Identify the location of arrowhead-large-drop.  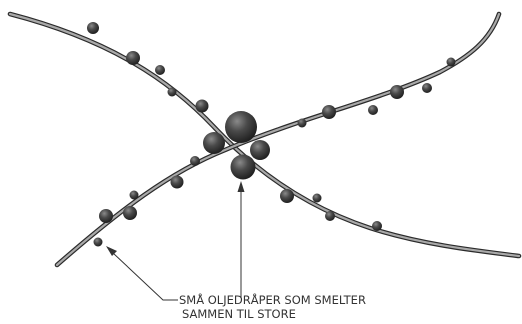
(241, 186).